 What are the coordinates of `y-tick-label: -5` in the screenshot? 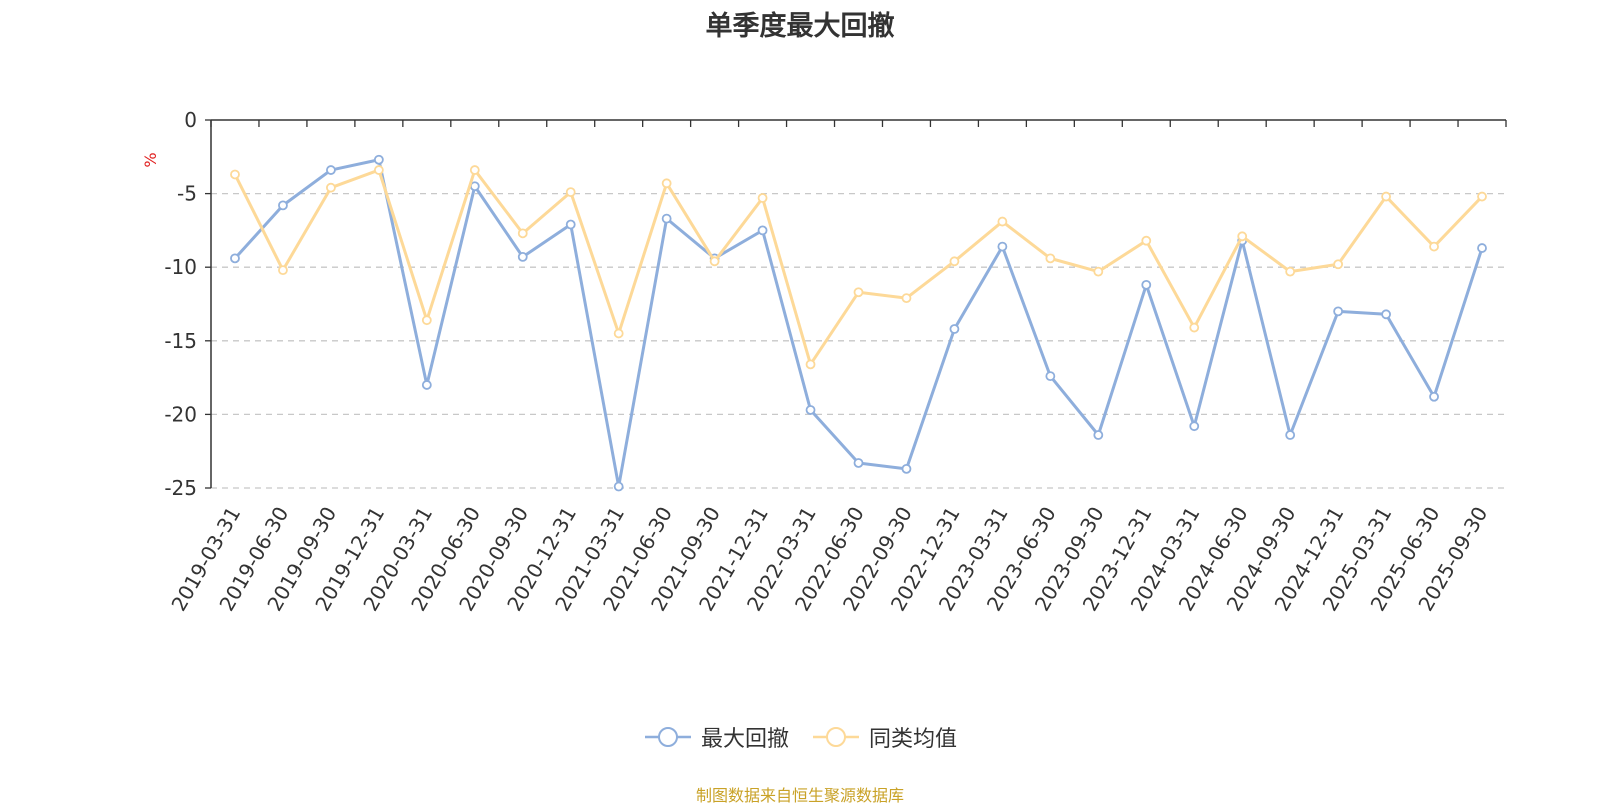 It's located at (187, 194).